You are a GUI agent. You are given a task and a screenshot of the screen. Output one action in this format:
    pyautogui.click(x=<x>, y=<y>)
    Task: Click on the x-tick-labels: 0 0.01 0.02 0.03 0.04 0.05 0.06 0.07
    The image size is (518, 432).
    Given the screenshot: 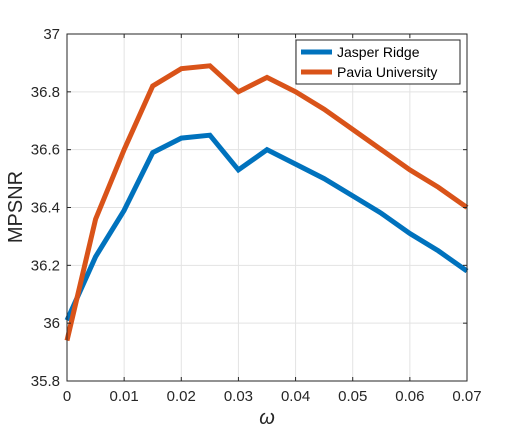 What is the action you would take?
    pyautogui.click(x=272, y=396)
    